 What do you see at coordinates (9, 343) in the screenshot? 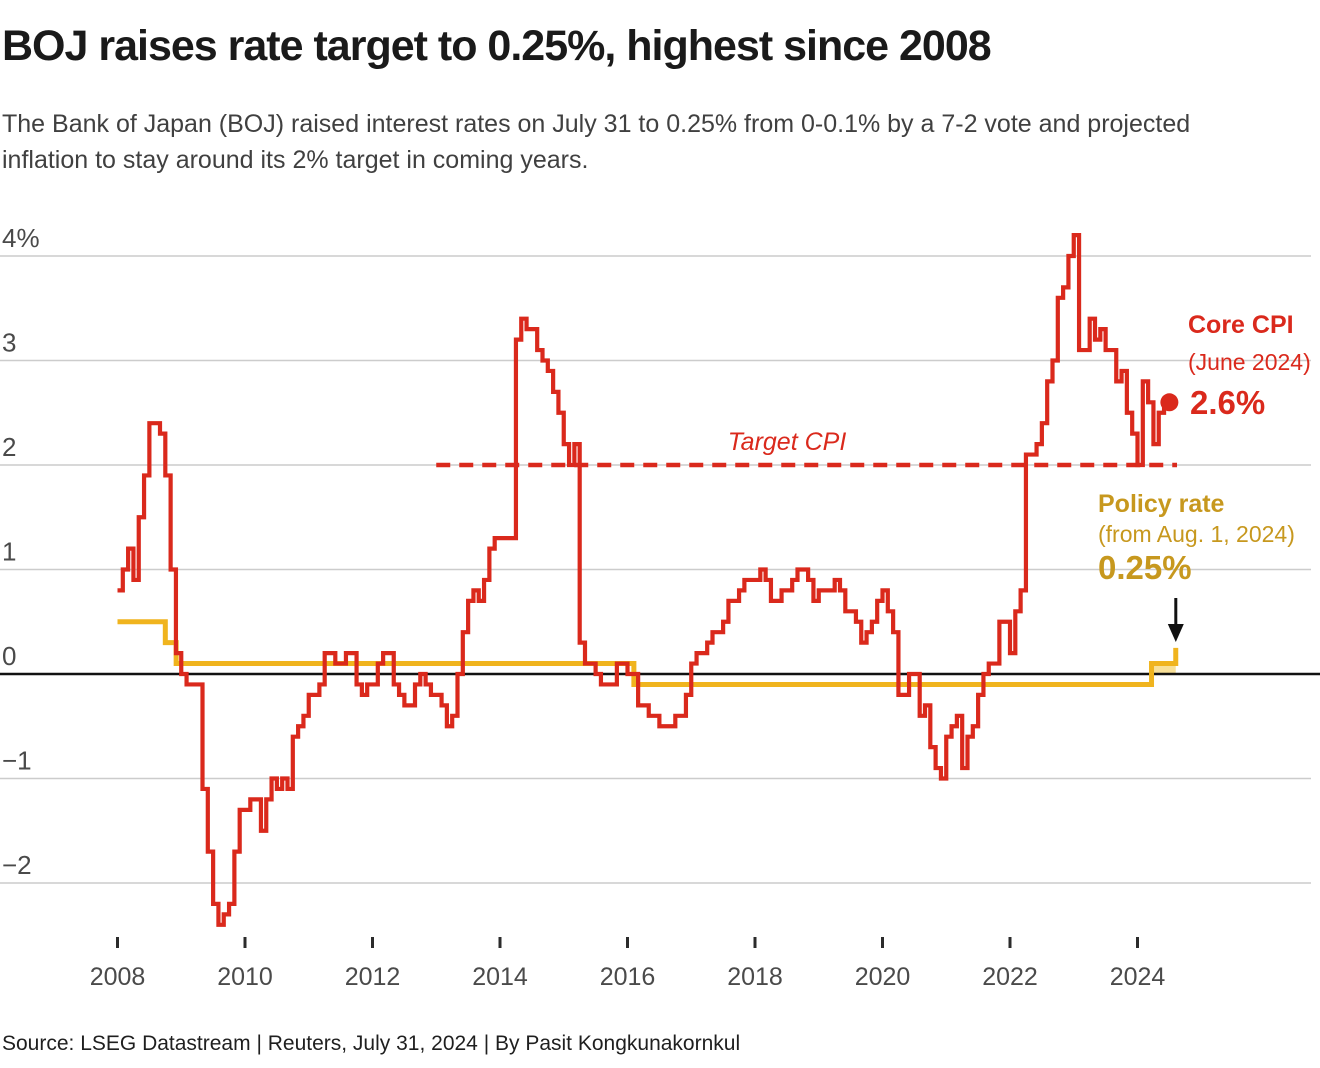
I see `y-axis-label: 3` at bounding box center [9, 343].